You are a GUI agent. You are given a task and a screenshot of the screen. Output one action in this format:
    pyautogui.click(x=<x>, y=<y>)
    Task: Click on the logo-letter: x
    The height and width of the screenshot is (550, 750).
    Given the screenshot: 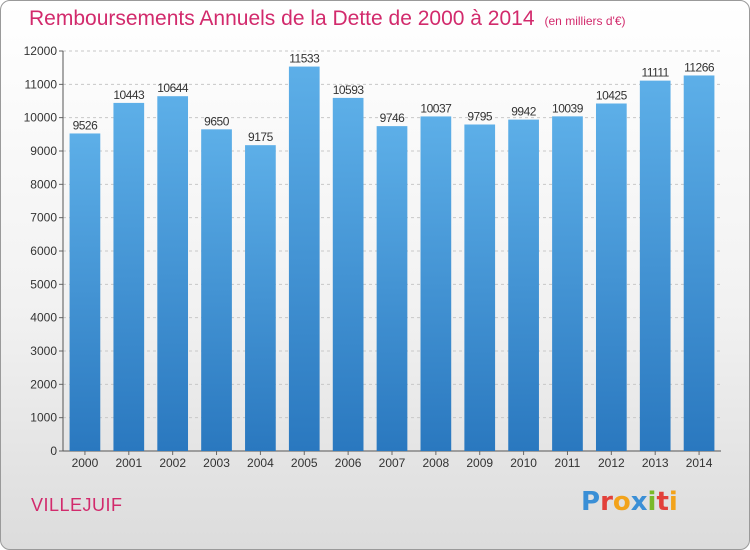 What is the action you would take?
    pyautogui.click(x=639, y=502)
    